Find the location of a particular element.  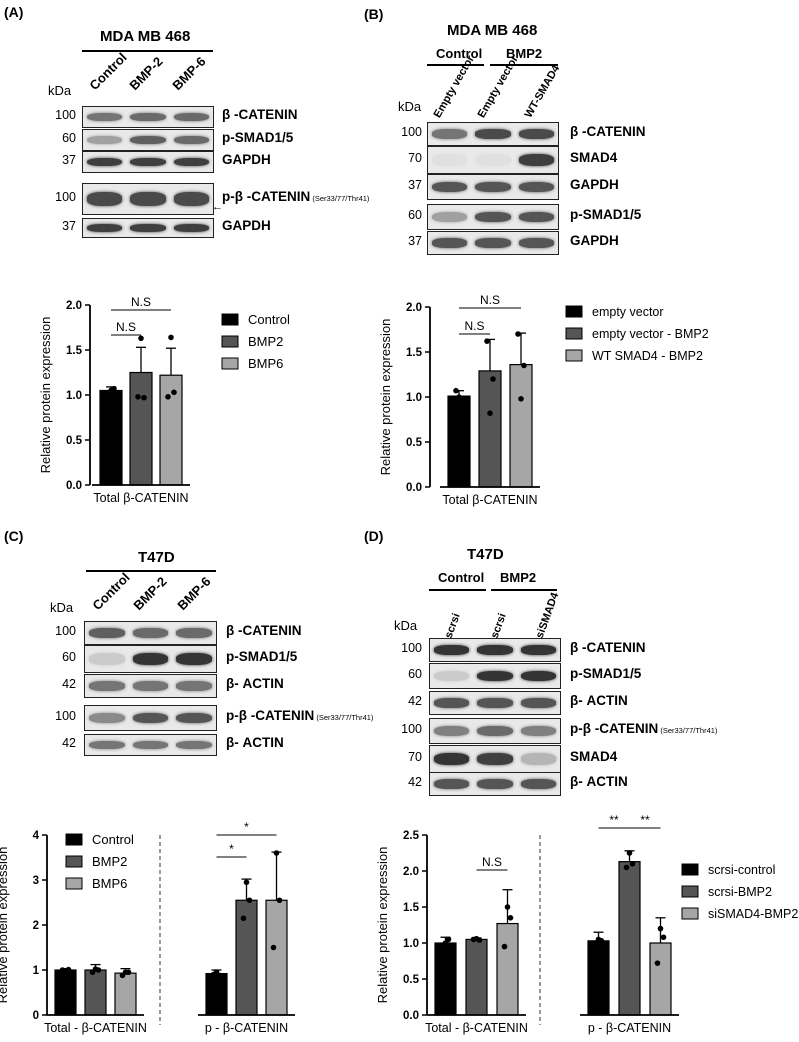

protein-name: p-β -CATENIN is located at coordinates (266, 196).